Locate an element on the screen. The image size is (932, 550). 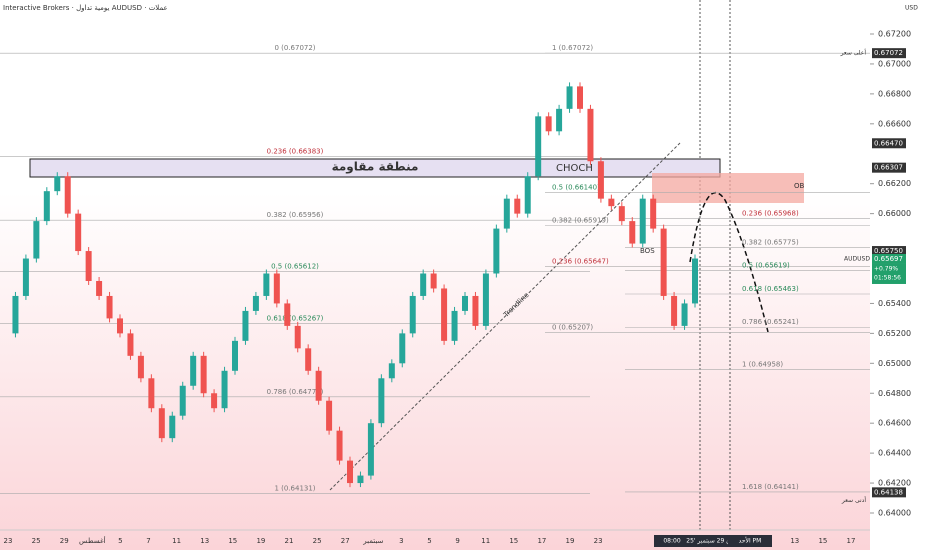
trendline-label: Trendline is located at coordinates (516, 305).